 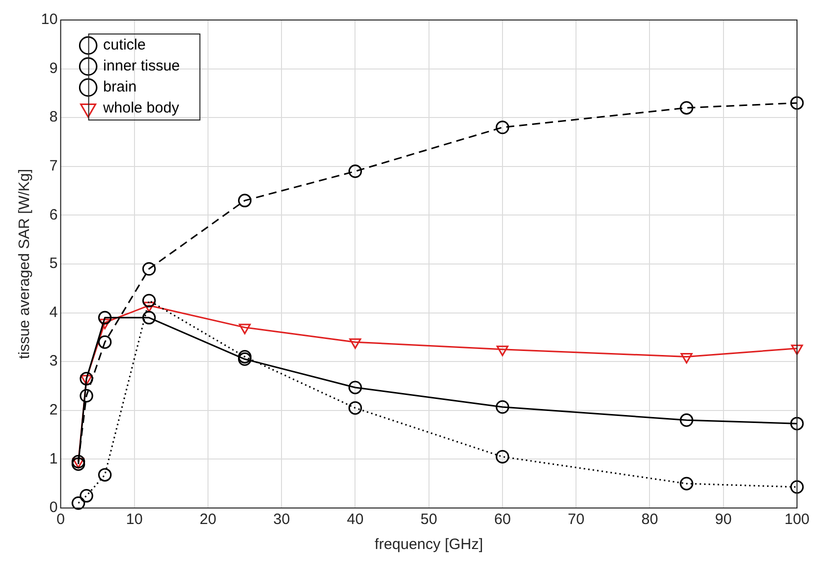 I want to click on y-tick-label: 4, so click(x=53, y=312).